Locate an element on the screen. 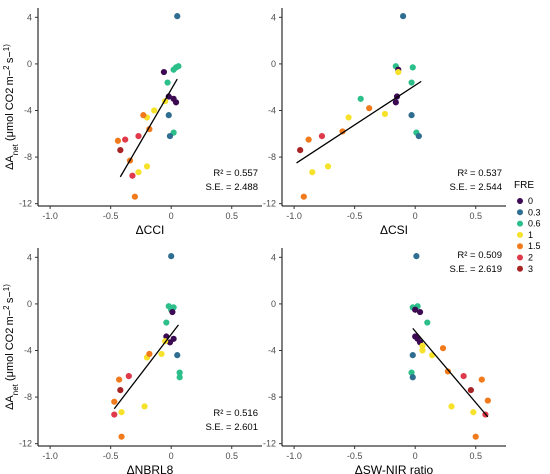 Image resolution: width=550 pixels, height=474 pixels. legend-label: 2 is located at coordinates (530, 258).